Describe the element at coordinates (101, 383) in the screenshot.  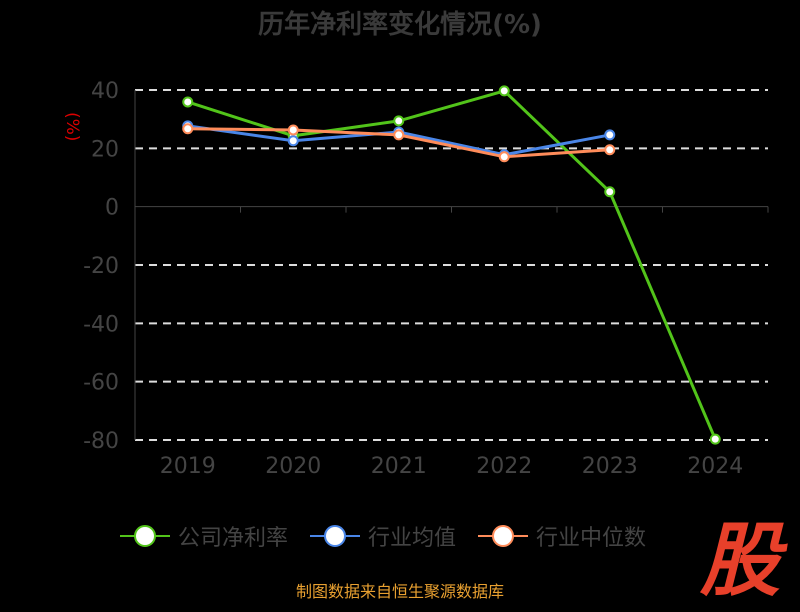
I see `y-tick-label: -60` at that location.